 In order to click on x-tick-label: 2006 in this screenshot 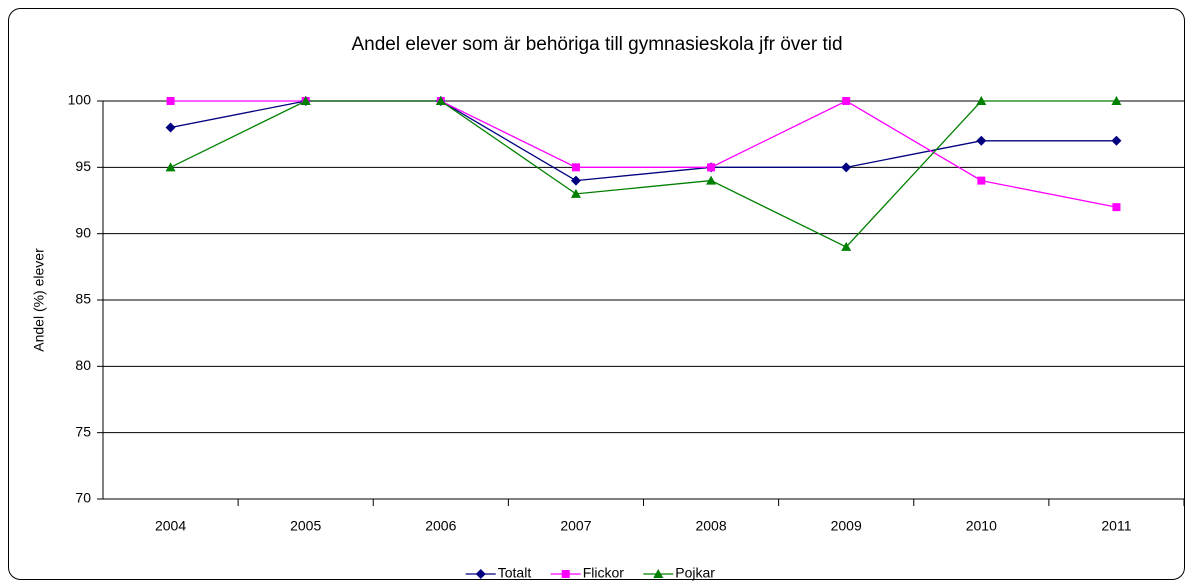, I will do `click(440, 526)`.